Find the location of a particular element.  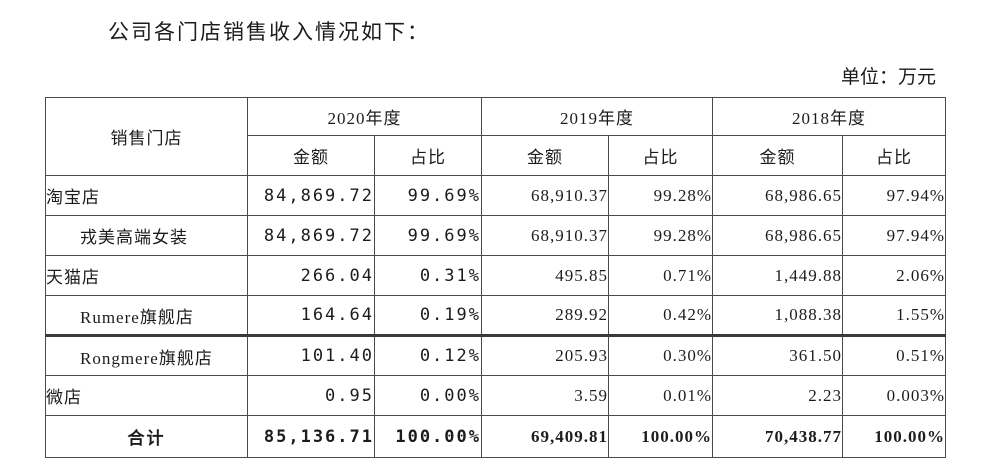

table-header-row-metrics: 金额 占比 金额 占比 金额 占比 is located at coordinates (496, 155).